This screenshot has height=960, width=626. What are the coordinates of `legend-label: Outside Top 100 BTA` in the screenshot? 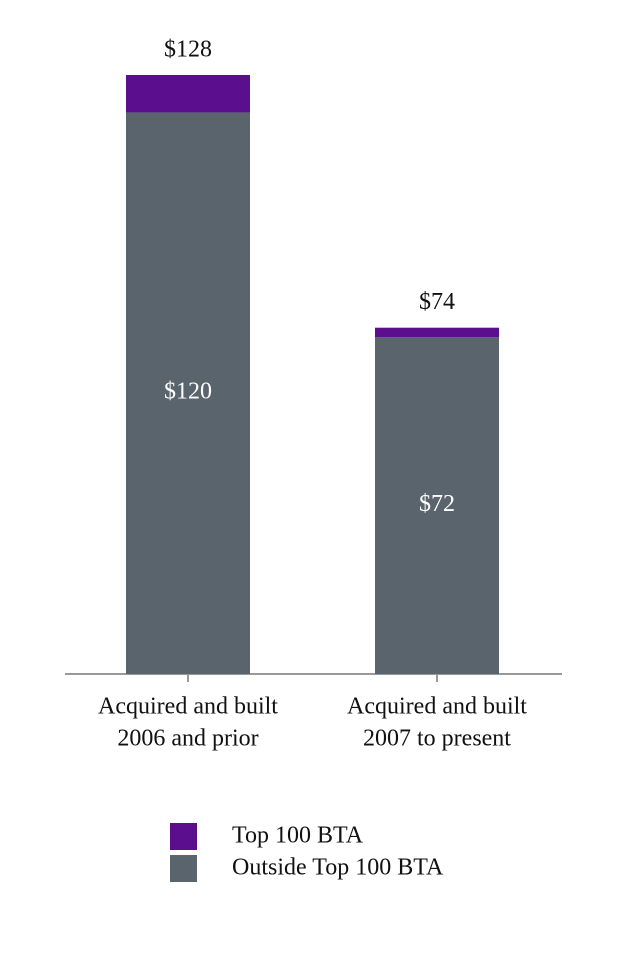 It's located at (338, 868).